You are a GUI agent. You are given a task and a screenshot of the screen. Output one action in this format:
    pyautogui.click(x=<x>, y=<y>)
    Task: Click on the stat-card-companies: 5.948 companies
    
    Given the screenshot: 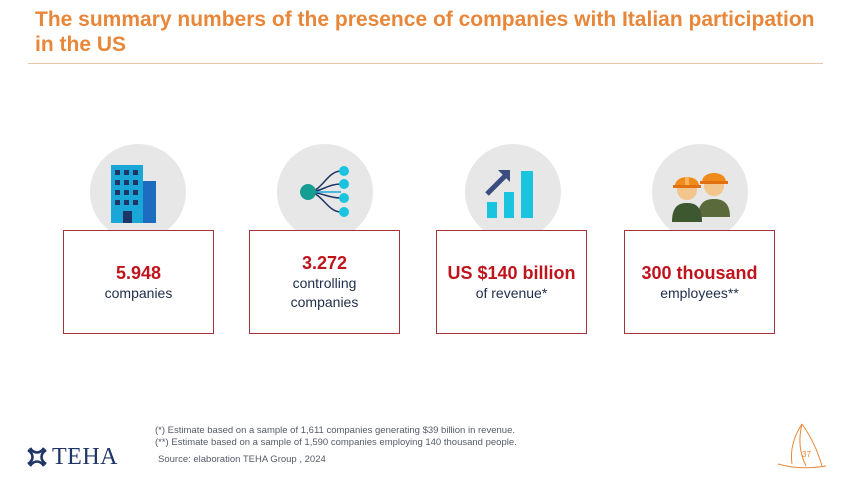 What is the action you would take?
    pyautogui.click(x=138, y=282)
    